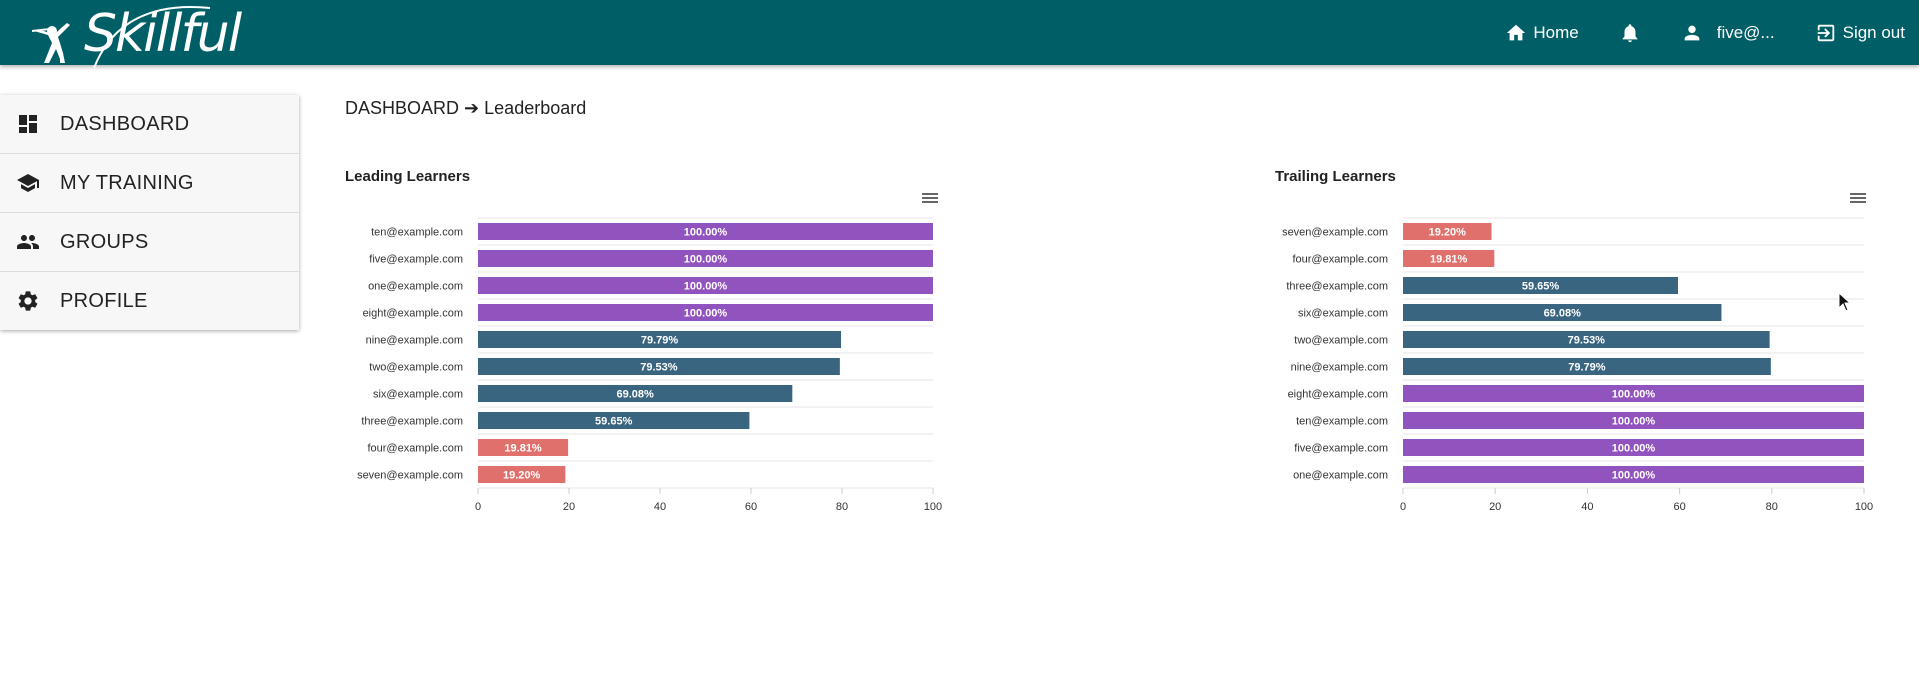  I want to click on data-label: 79.53%, so click(1587, 341).